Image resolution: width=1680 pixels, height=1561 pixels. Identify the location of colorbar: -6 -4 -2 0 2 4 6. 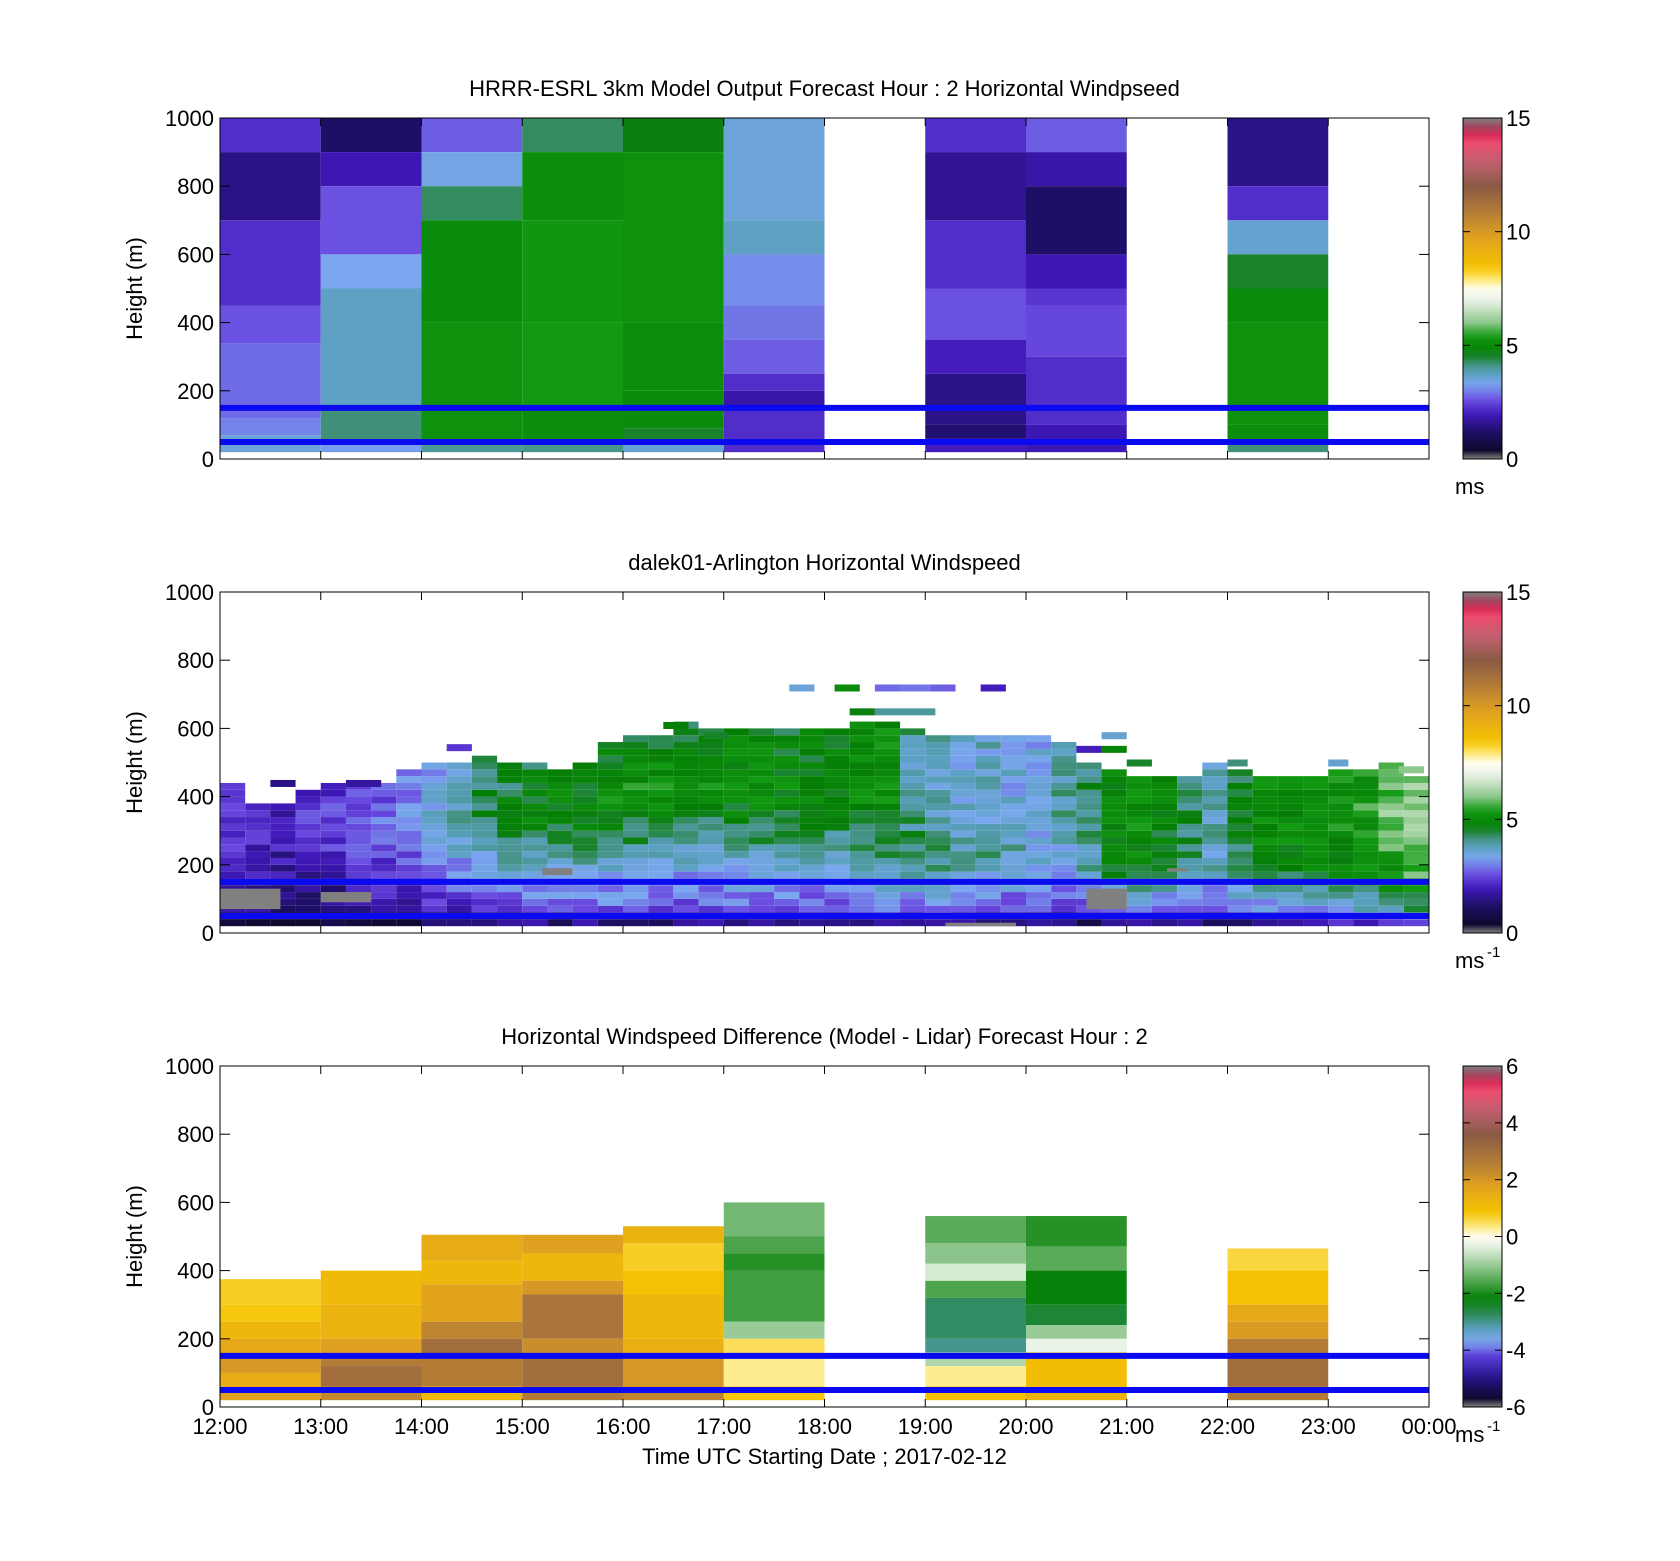
(1494, 1237).